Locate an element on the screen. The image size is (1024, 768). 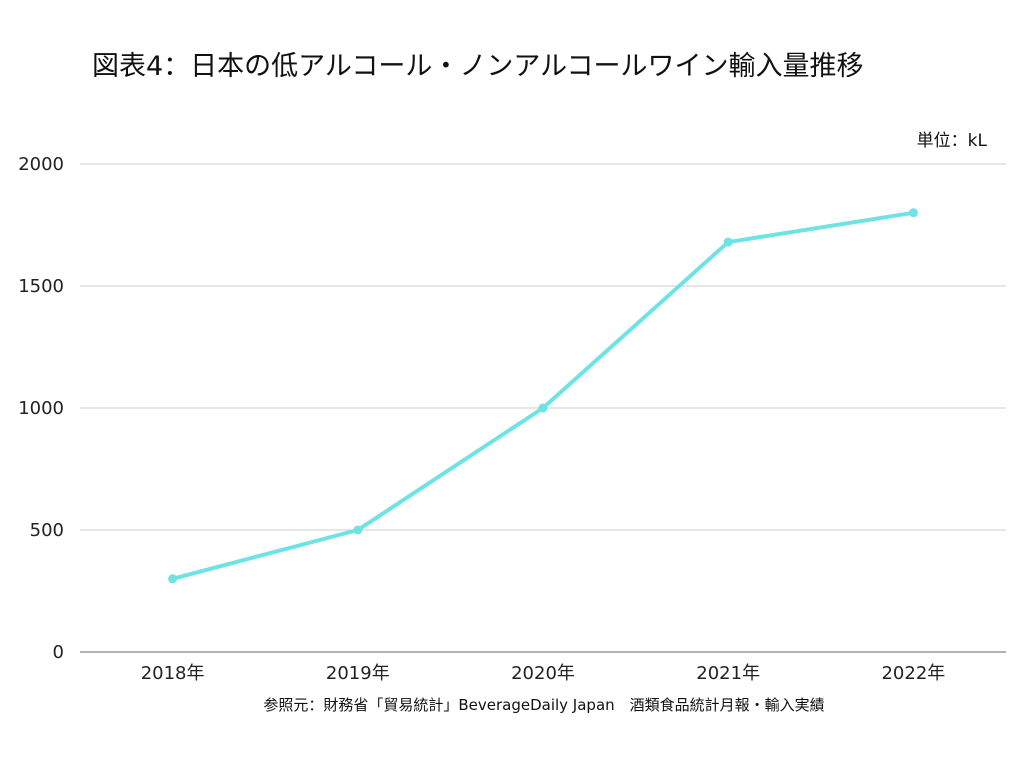
data-point-2018年 is located at coordinates (173, 579).